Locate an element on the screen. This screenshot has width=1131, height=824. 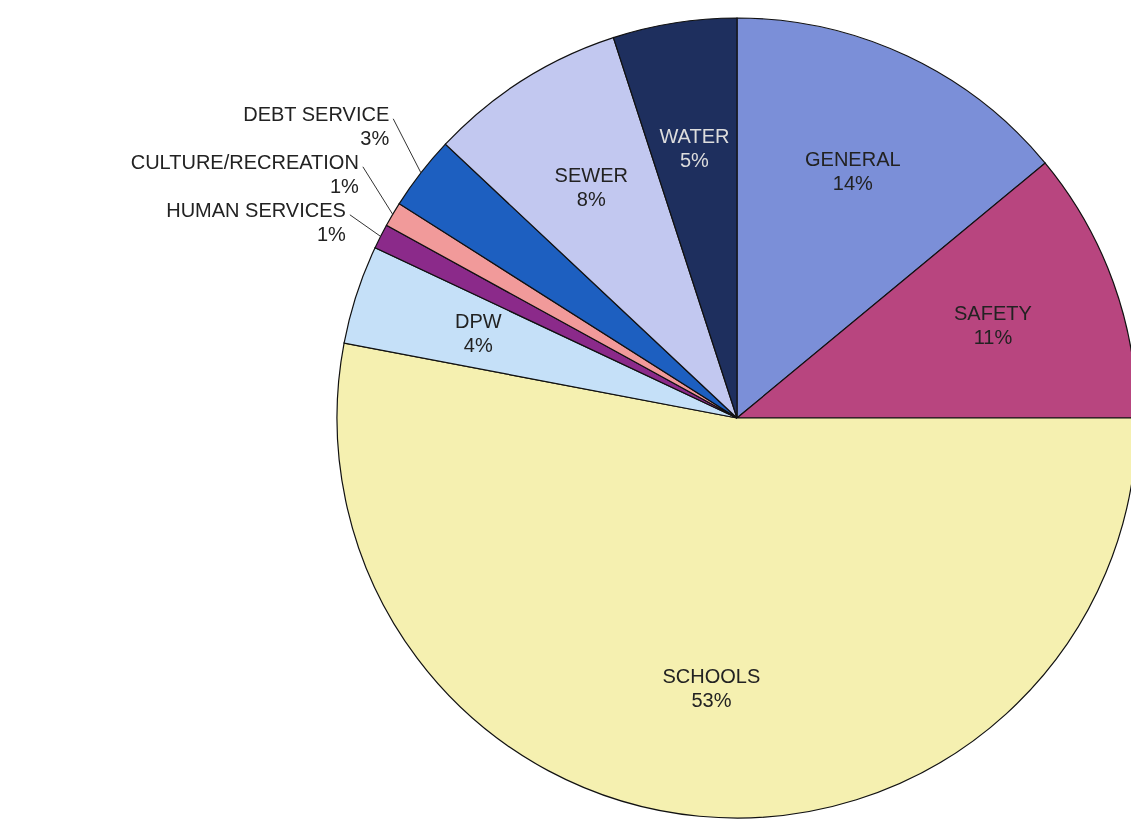
slice-label: SCHOOLS is located at coordinates (711, 675).